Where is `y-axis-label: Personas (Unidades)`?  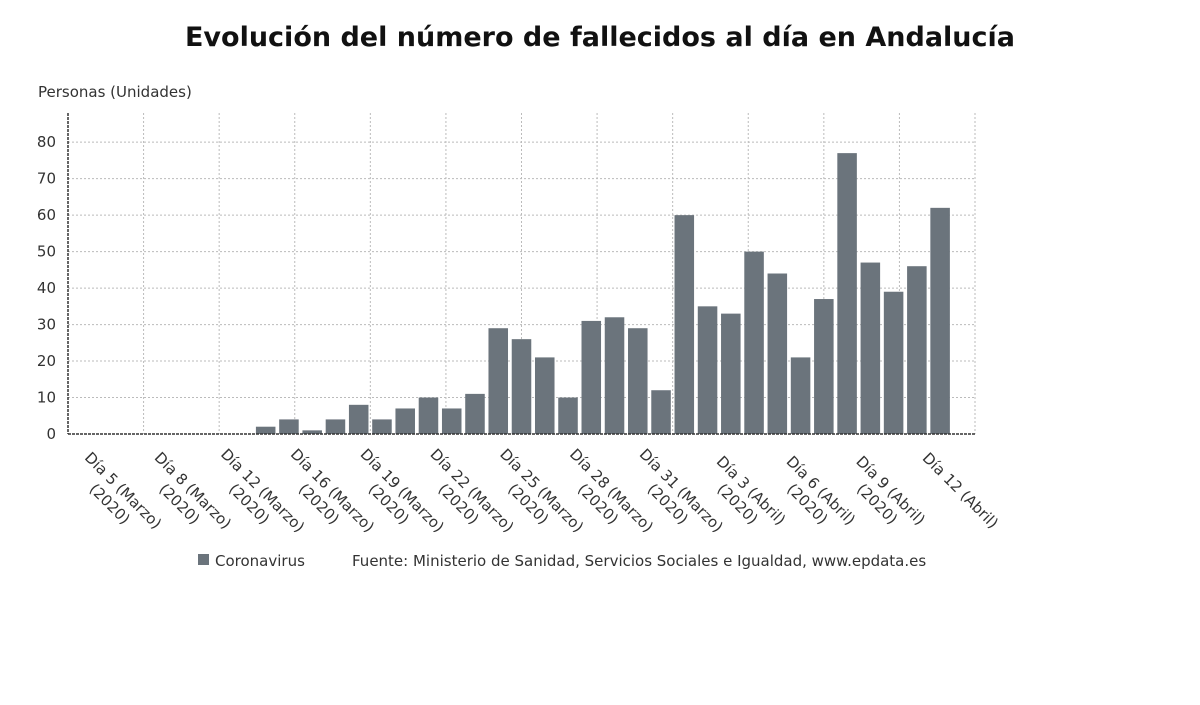
y-axis-label: Personas (Unidades) is located at coordinates (115, 92).